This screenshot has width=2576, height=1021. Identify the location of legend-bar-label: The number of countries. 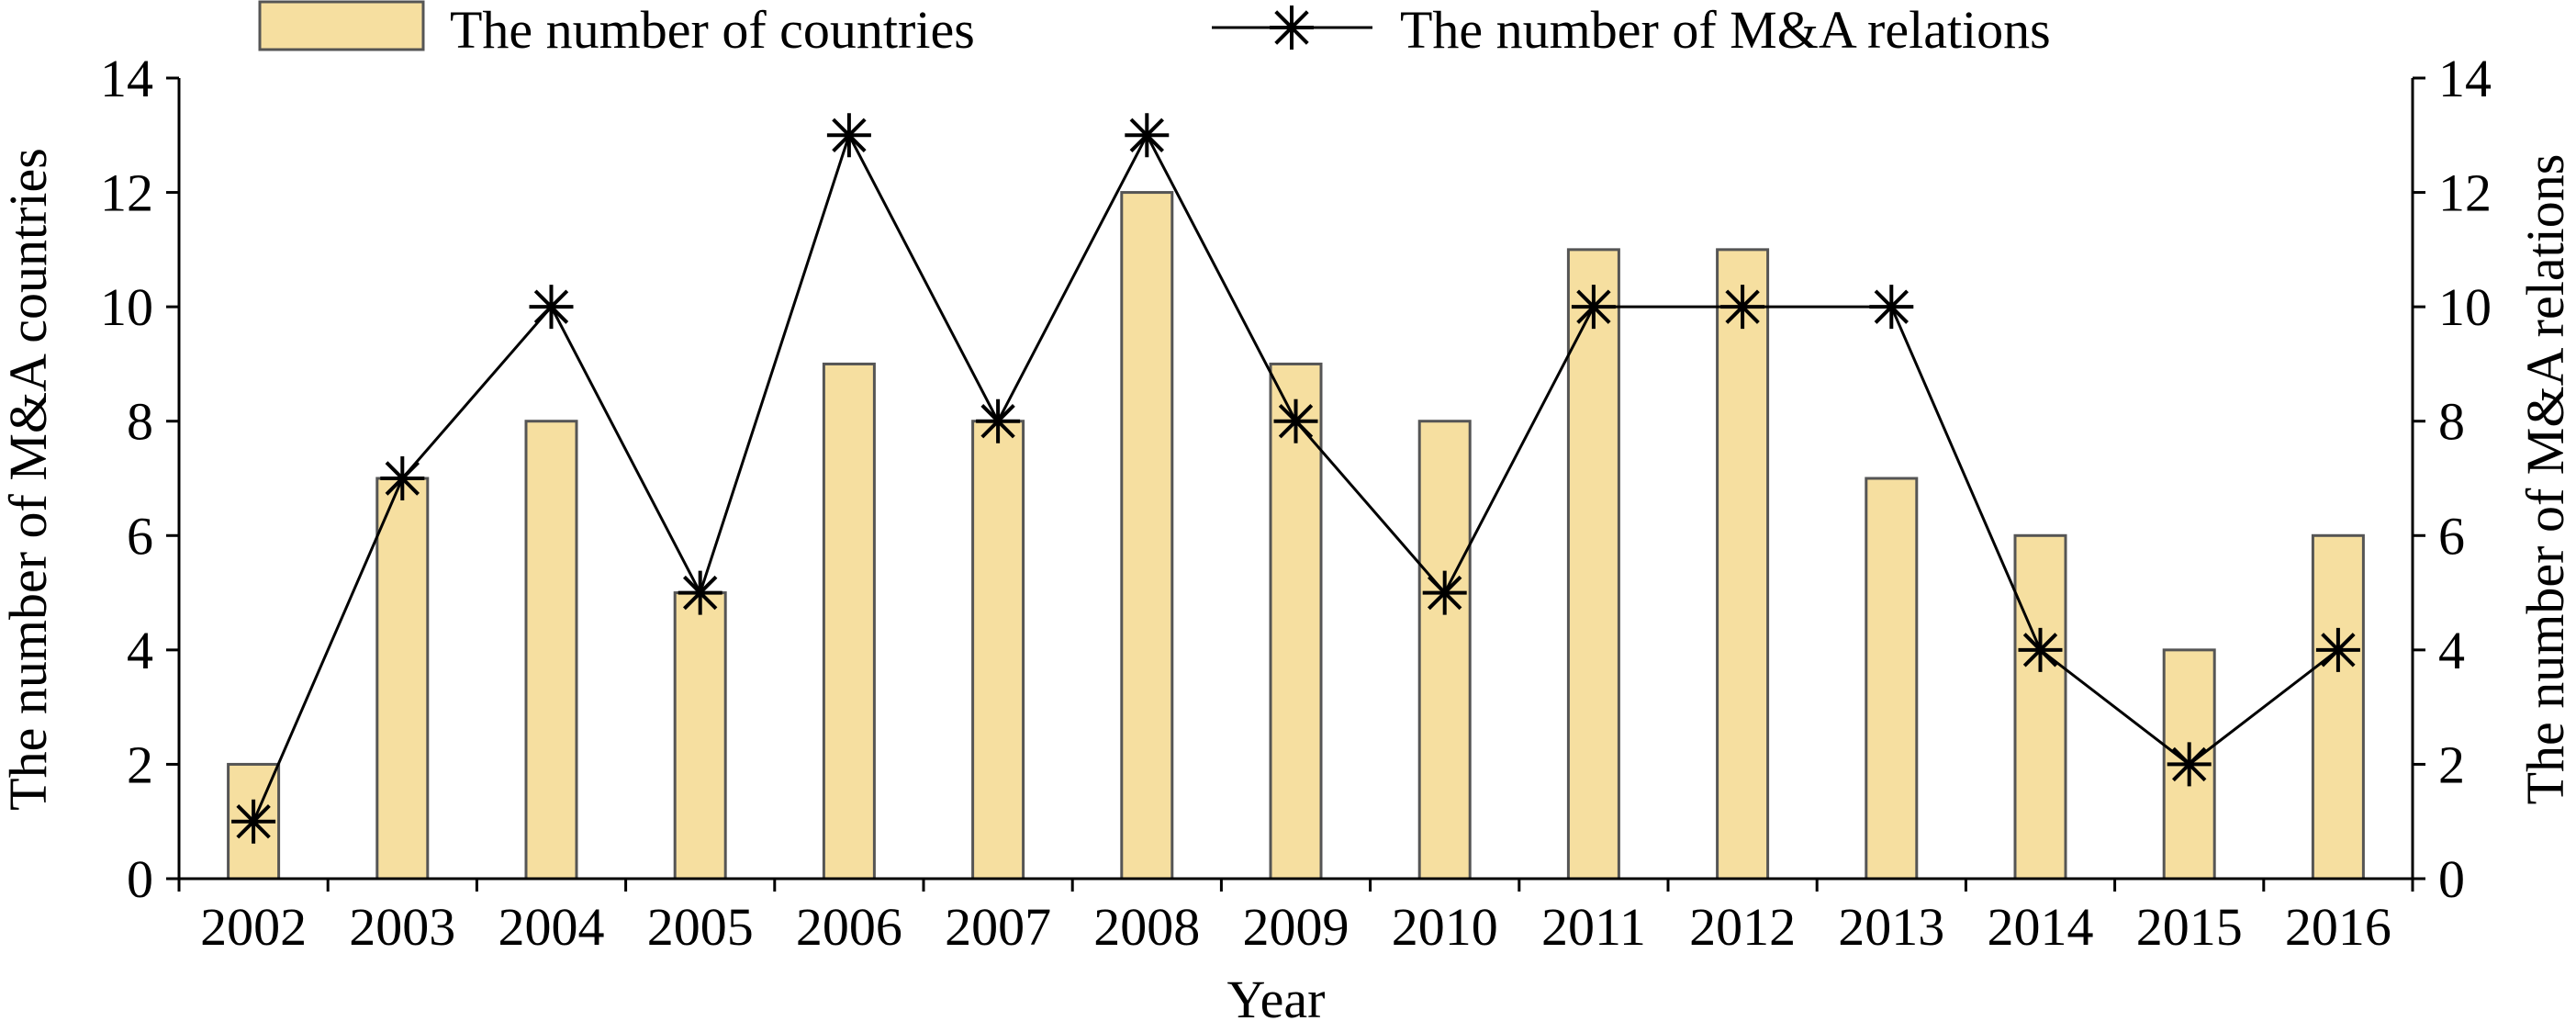
(712, 30).